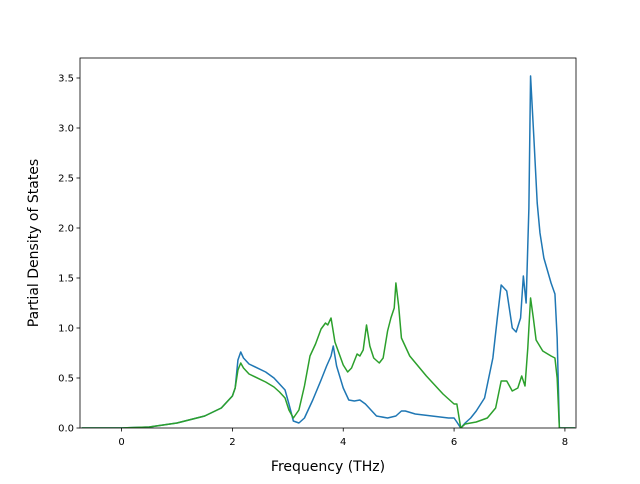  What do you see at coordinates (66, 379) in the screenshot?
I see `y-tick-label: 0.5` at bounding box center [66, 379].